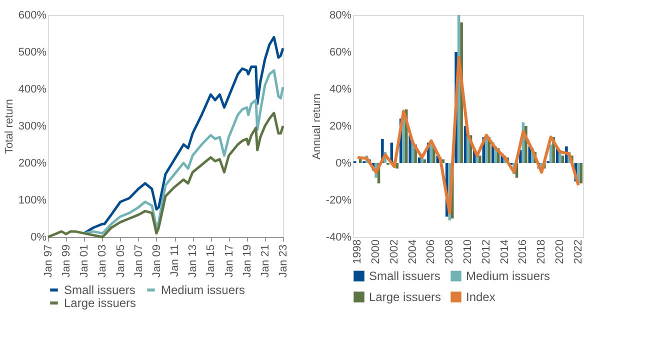 This screenshot has height=340, width=650. I want to click on y-tick-label: 400%, so click(32, 90).